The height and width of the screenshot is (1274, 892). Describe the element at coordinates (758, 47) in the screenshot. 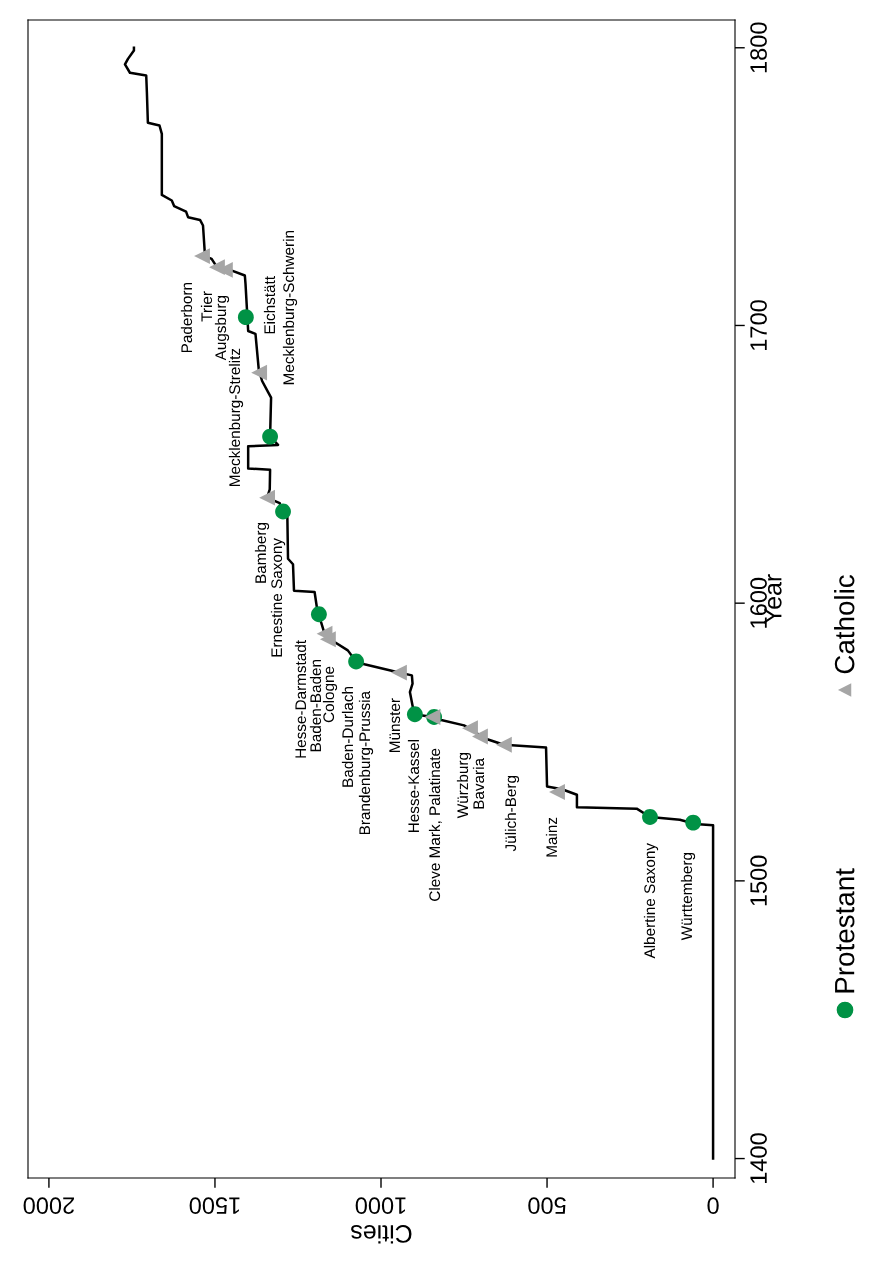

I see `y-tick-label: 1800` at that location.